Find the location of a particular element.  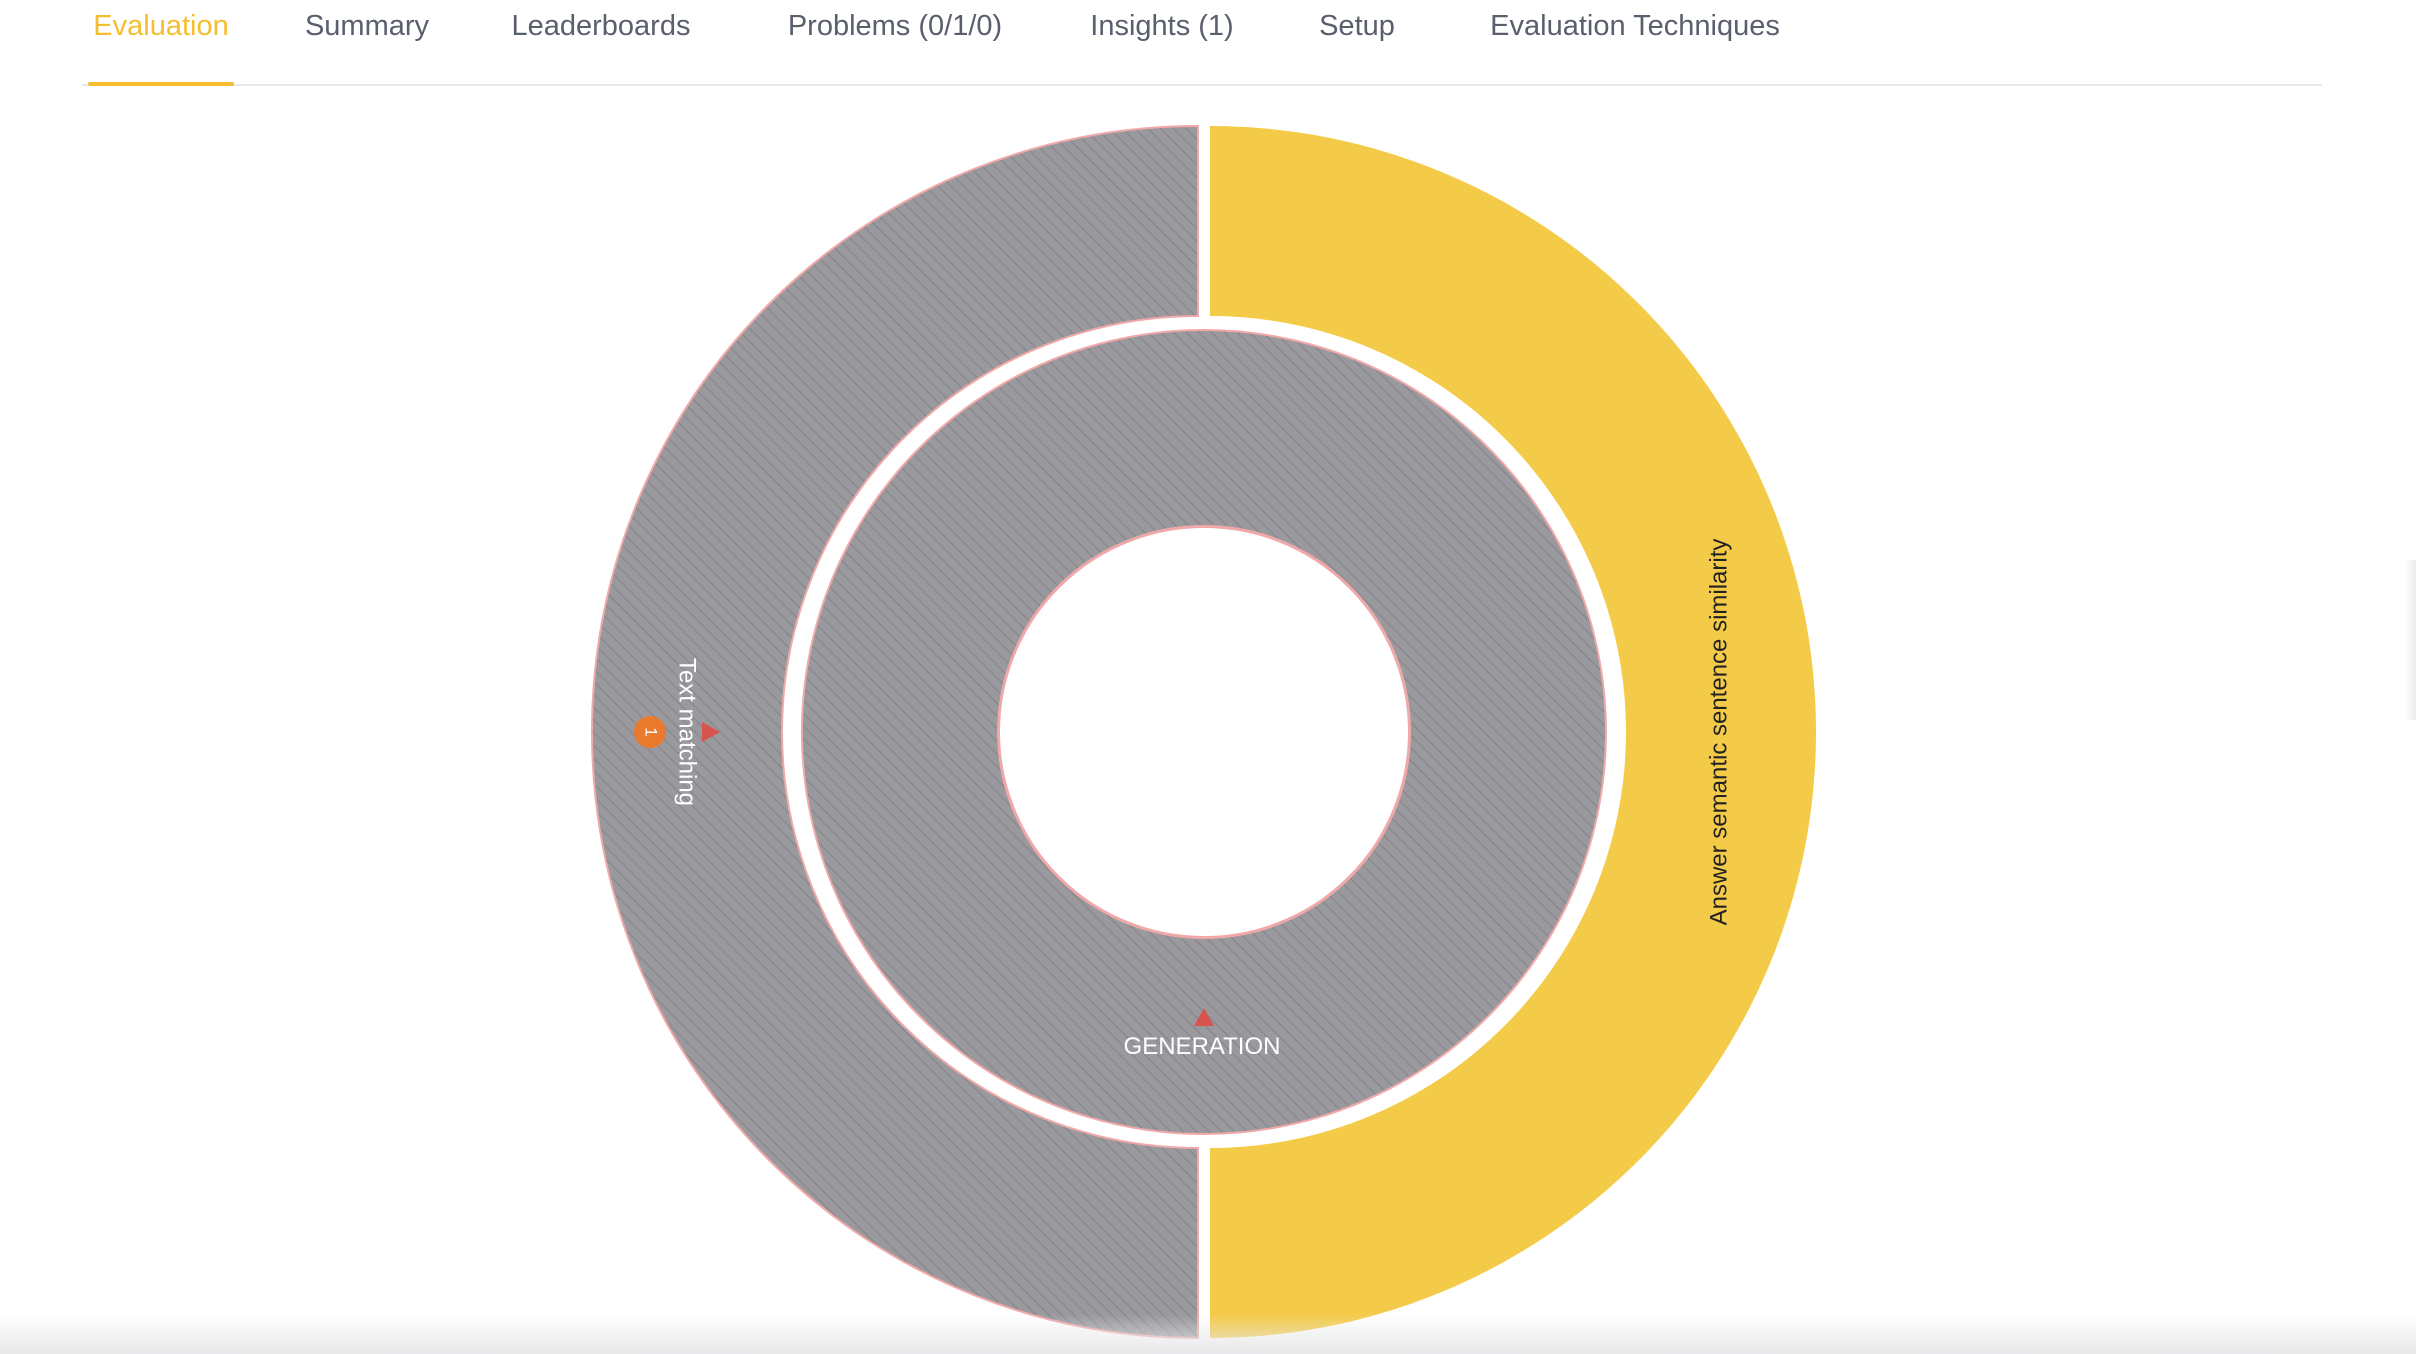

tab-evaluation-techniques: Evaluation Techniques is located at coordinates (1635, 47).